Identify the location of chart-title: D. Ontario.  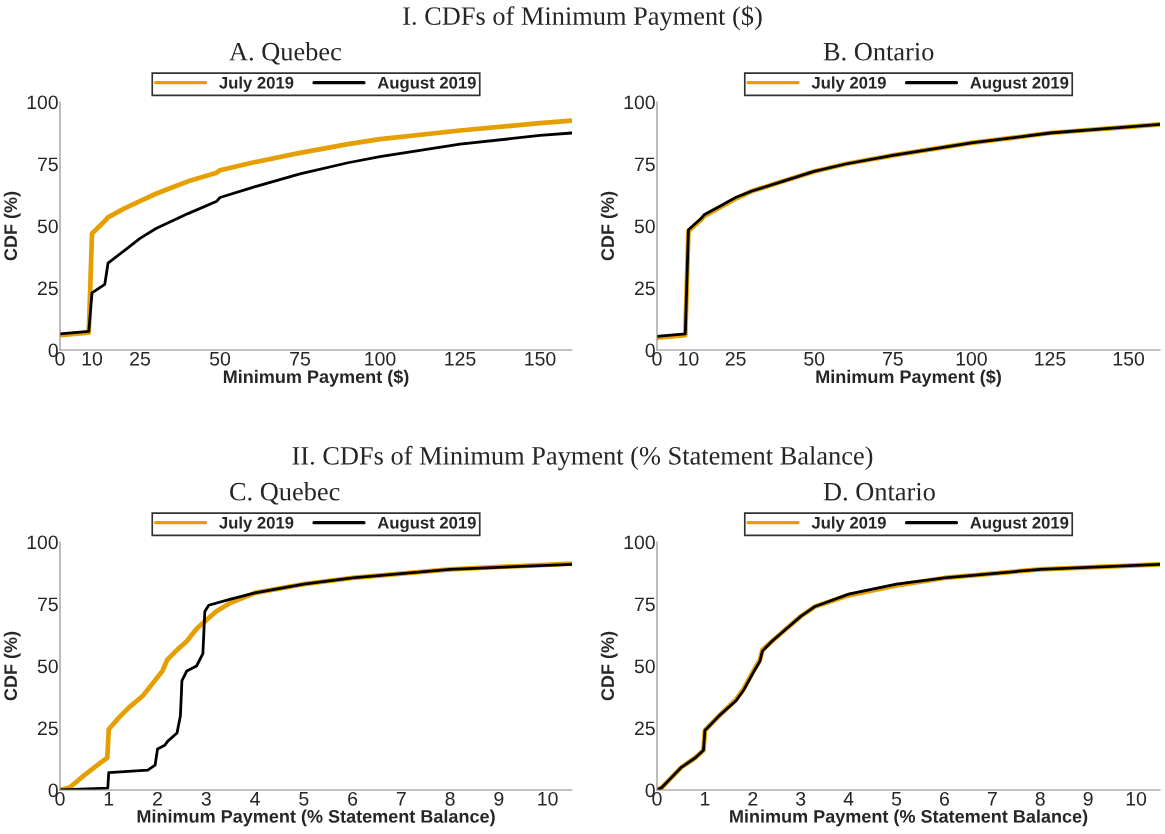
(879, 491).